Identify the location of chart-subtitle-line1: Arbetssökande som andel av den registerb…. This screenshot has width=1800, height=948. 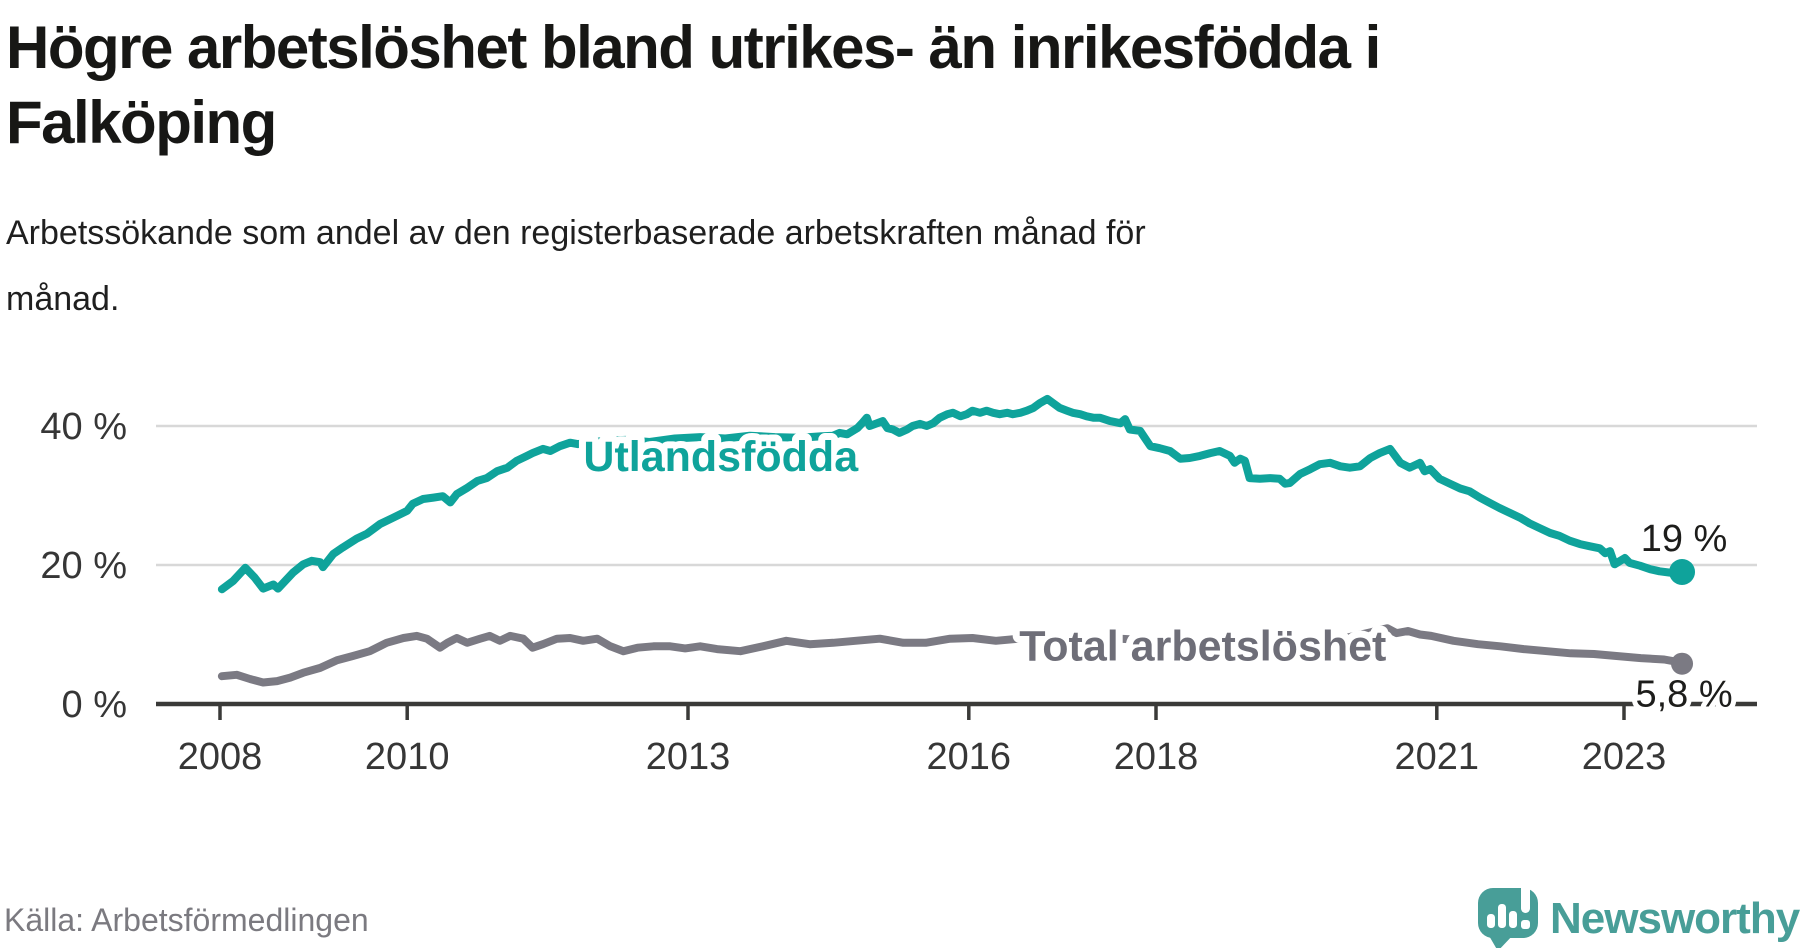
(576, 233).